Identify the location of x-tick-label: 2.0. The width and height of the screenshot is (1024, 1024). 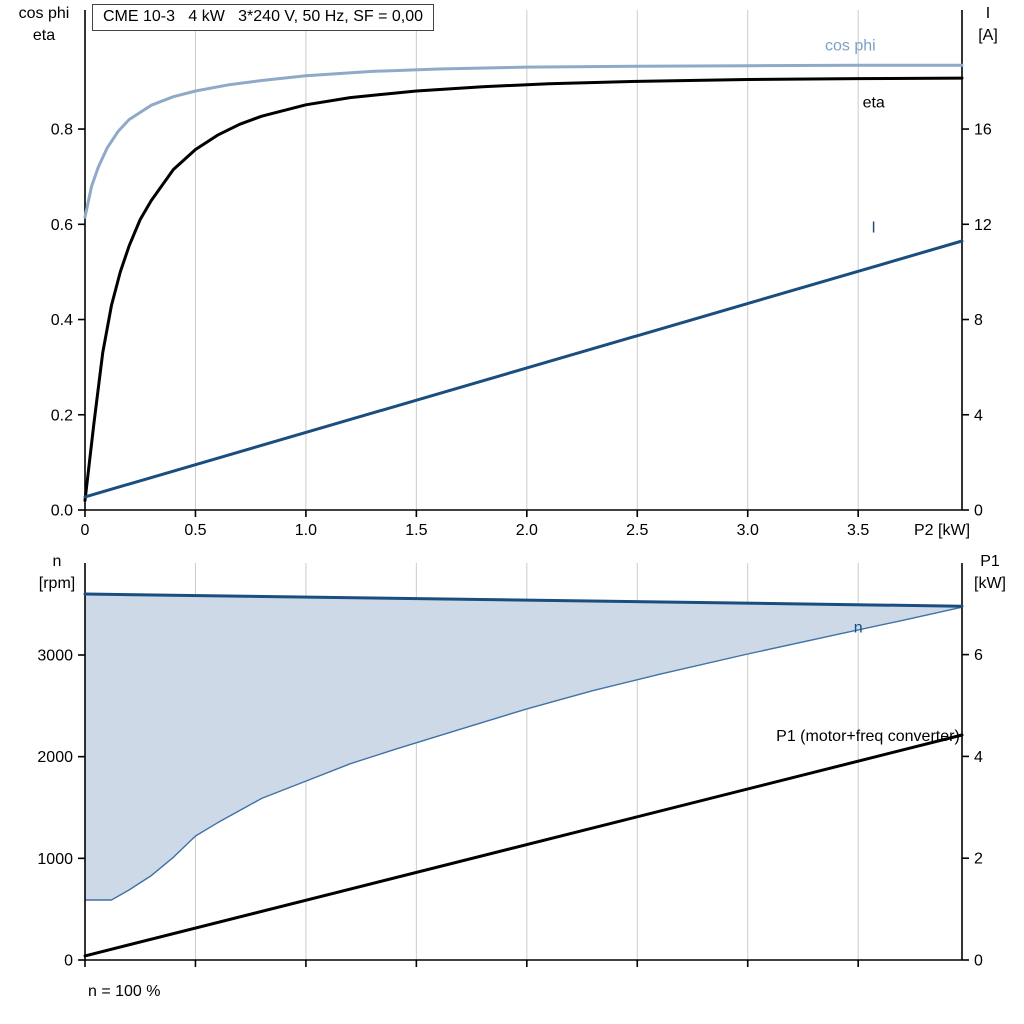
(527, 530).